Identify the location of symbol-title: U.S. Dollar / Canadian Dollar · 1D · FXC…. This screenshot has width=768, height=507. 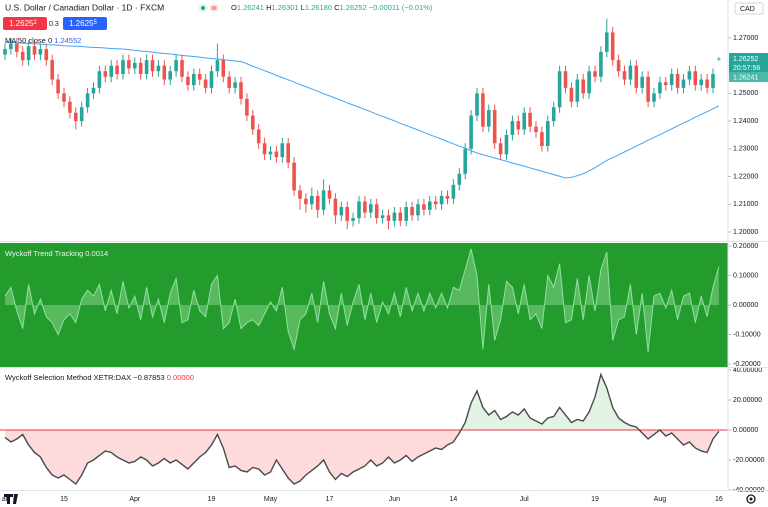
(84, 7).